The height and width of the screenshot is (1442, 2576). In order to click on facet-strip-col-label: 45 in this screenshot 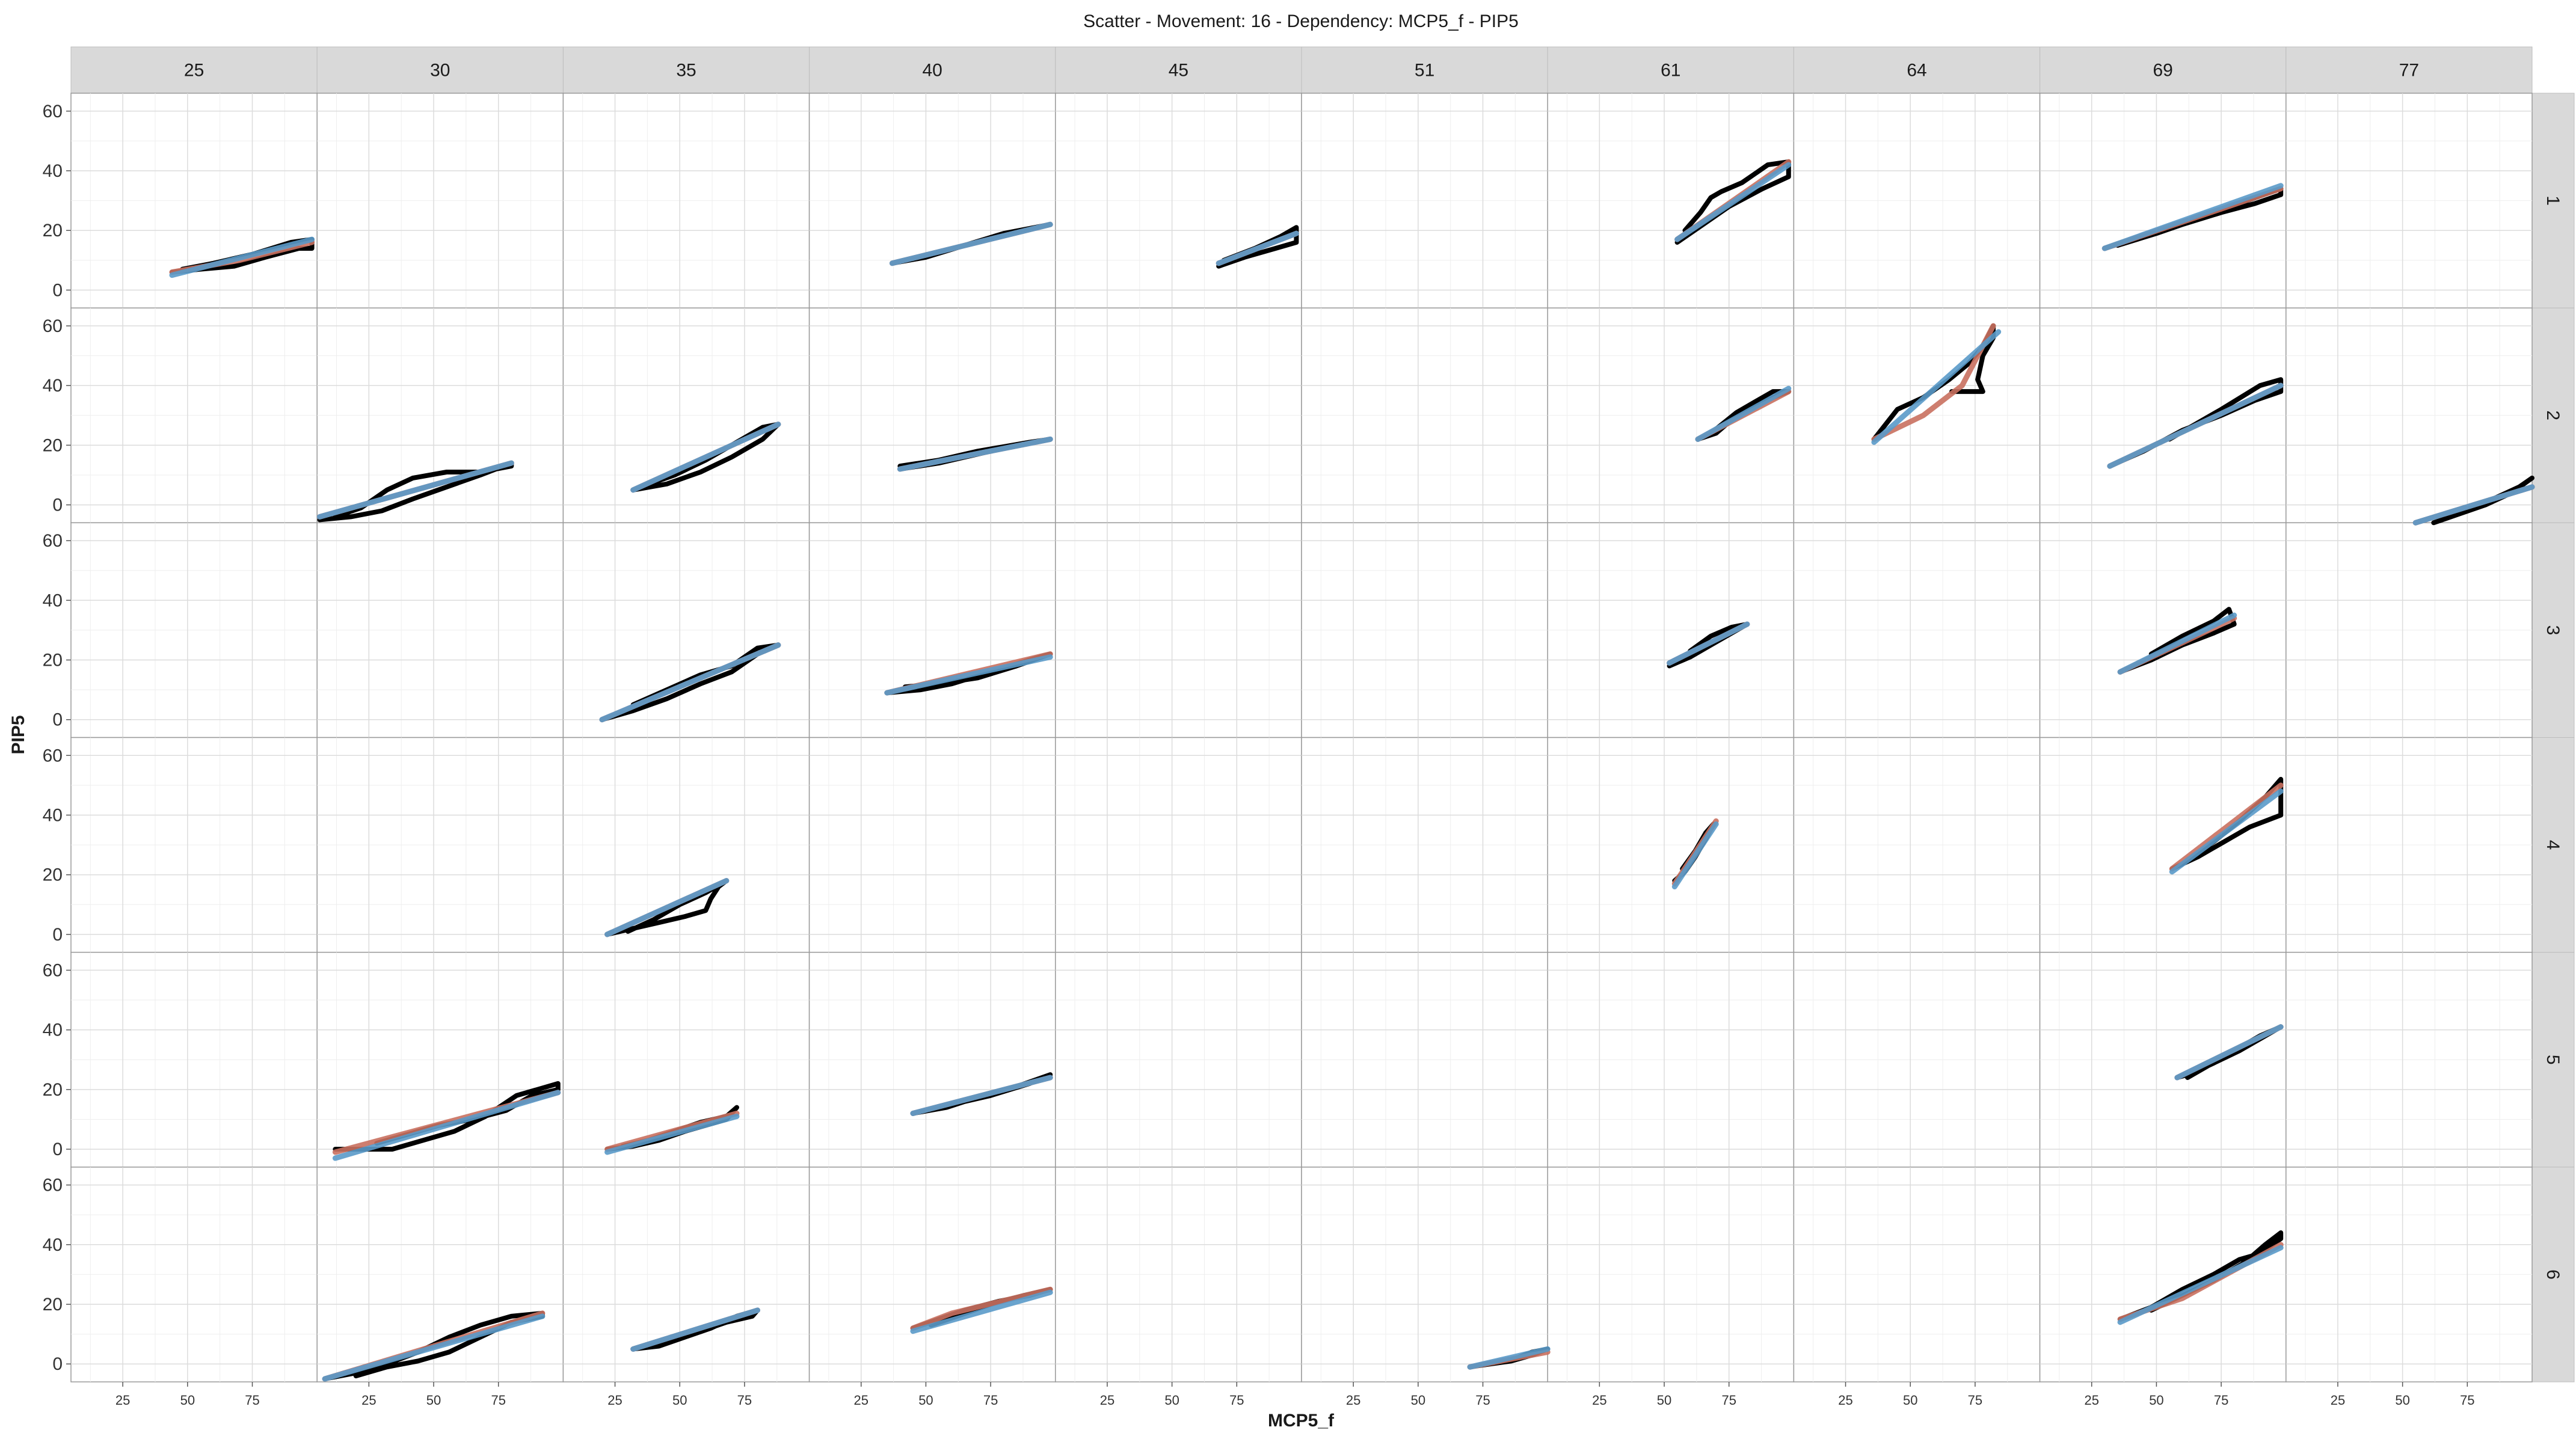, I will do `click(1179, 71)`.